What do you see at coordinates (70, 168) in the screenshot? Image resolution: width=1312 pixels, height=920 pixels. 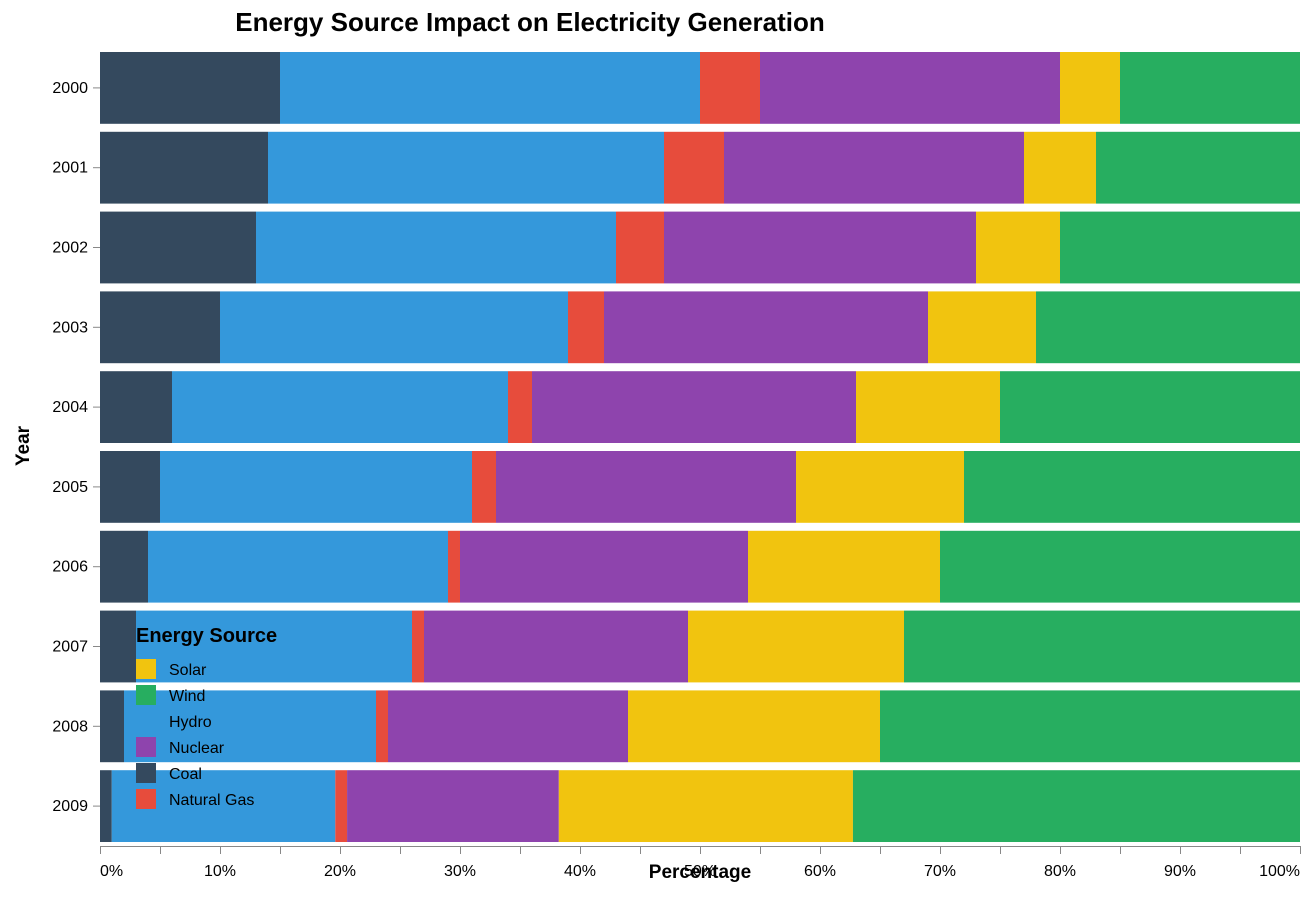 I see `y-tick-label: 2001` at bounding box center [70, 168].